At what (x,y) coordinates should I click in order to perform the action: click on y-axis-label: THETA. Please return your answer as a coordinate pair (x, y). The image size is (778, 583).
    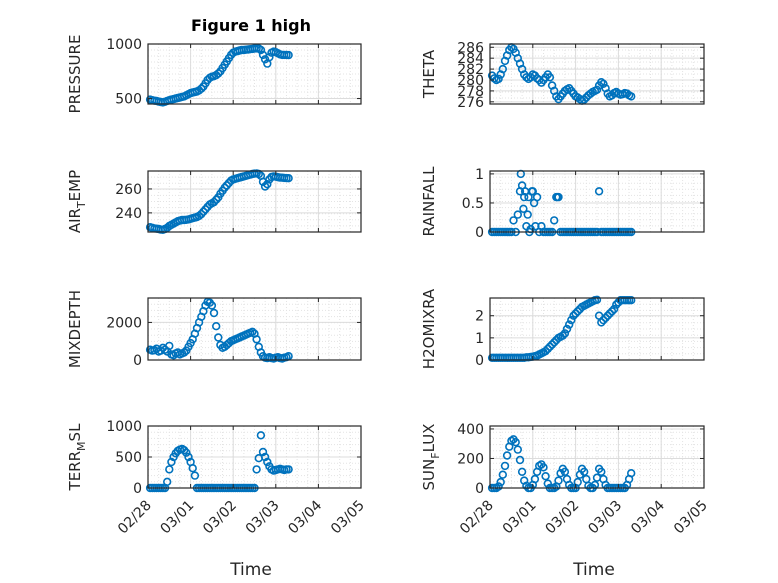
    Looking at the image, I should click on (429, 74).